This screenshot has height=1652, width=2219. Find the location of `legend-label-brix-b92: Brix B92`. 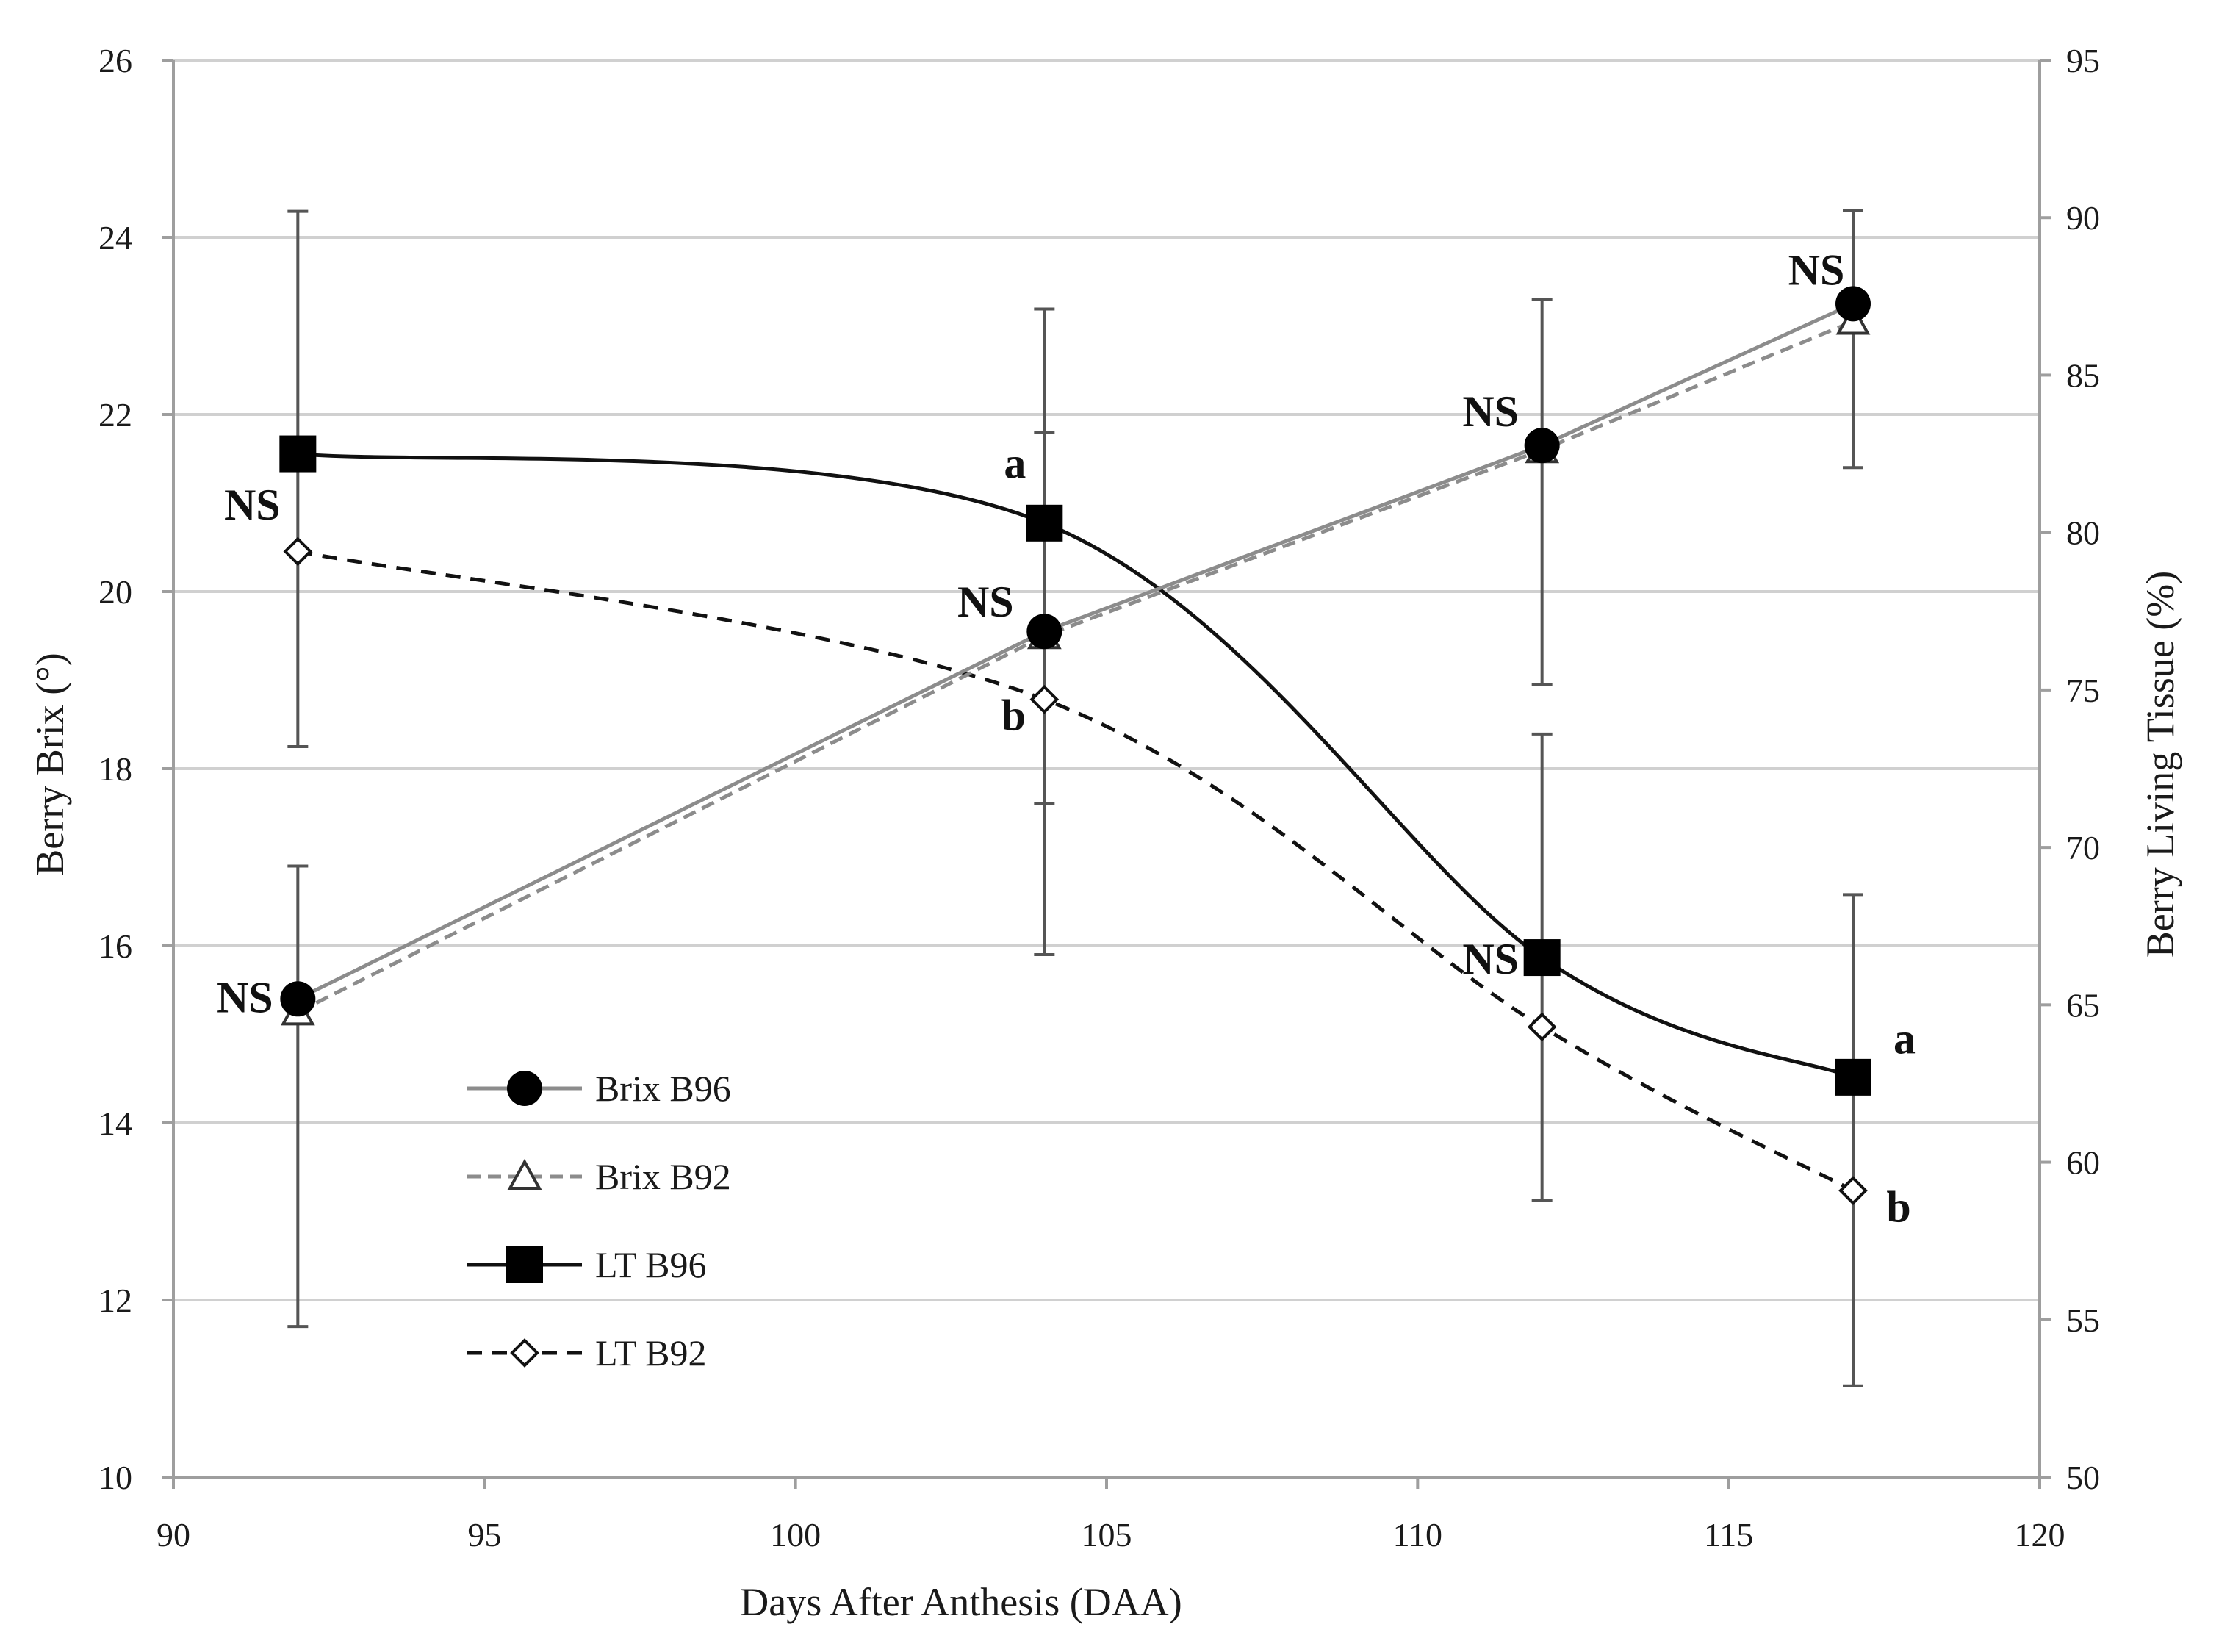

legend-label-brix-b92: Brix B92 is located at coordinates (663, 1176).